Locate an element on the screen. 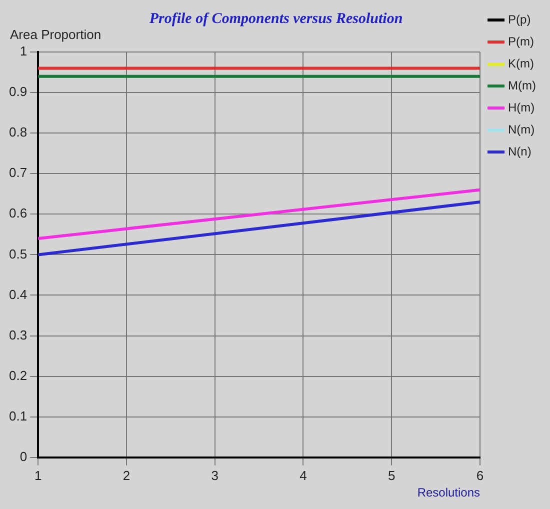 The height and width of the screenshot is (509, 550). y-tick-label: 0.4 is located at coordinates (18, 294).